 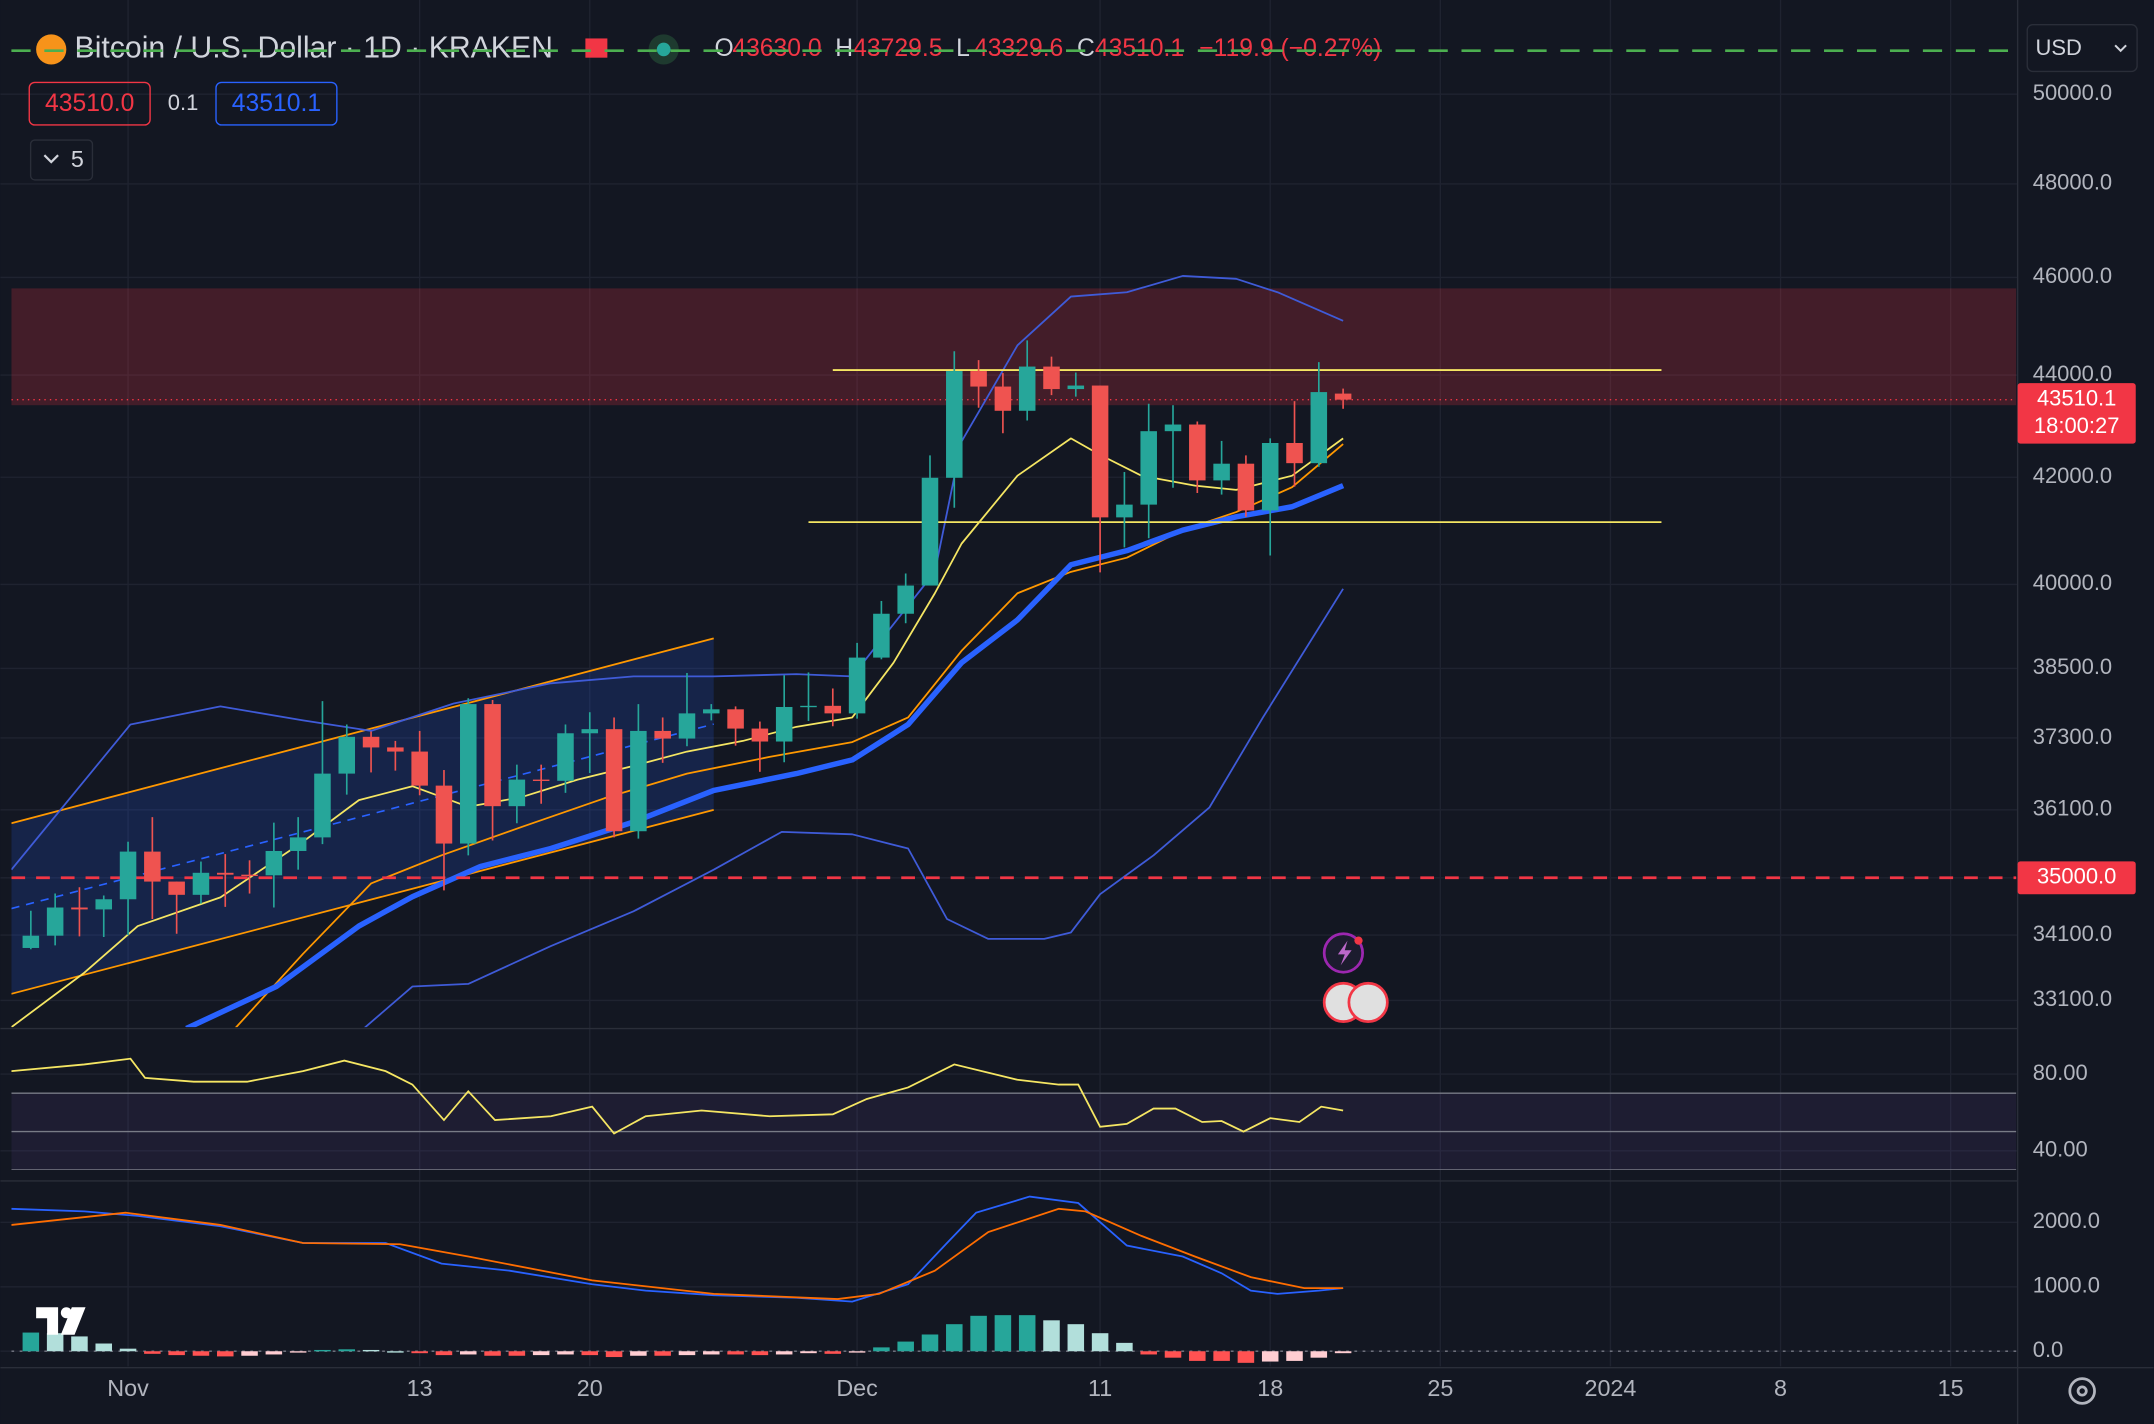 I want to click on sell-button, so click(x=89, y=103).